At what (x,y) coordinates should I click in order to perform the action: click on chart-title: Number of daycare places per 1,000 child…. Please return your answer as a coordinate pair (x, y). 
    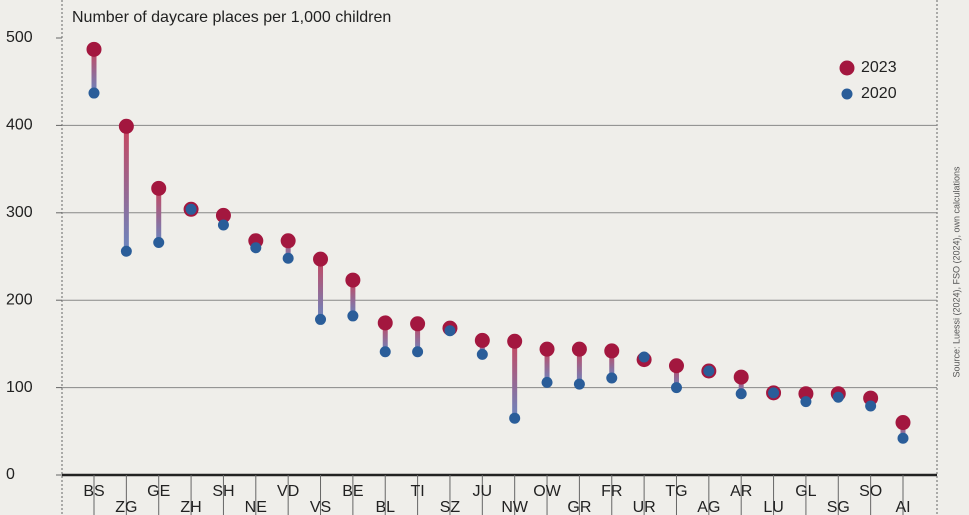
    Looking at the image, I should click on (231, 17).